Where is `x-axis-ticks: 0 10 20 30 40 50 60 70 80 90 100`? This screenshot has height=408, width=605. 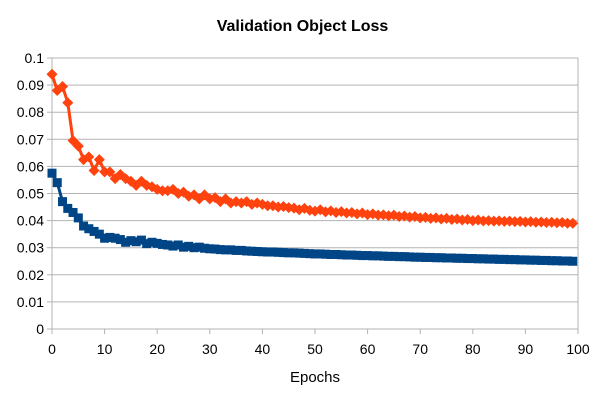
x-axis-ticks: 0 10 20 30 40 50 60 70 80 90 100 is located at coordinates (319, 349).